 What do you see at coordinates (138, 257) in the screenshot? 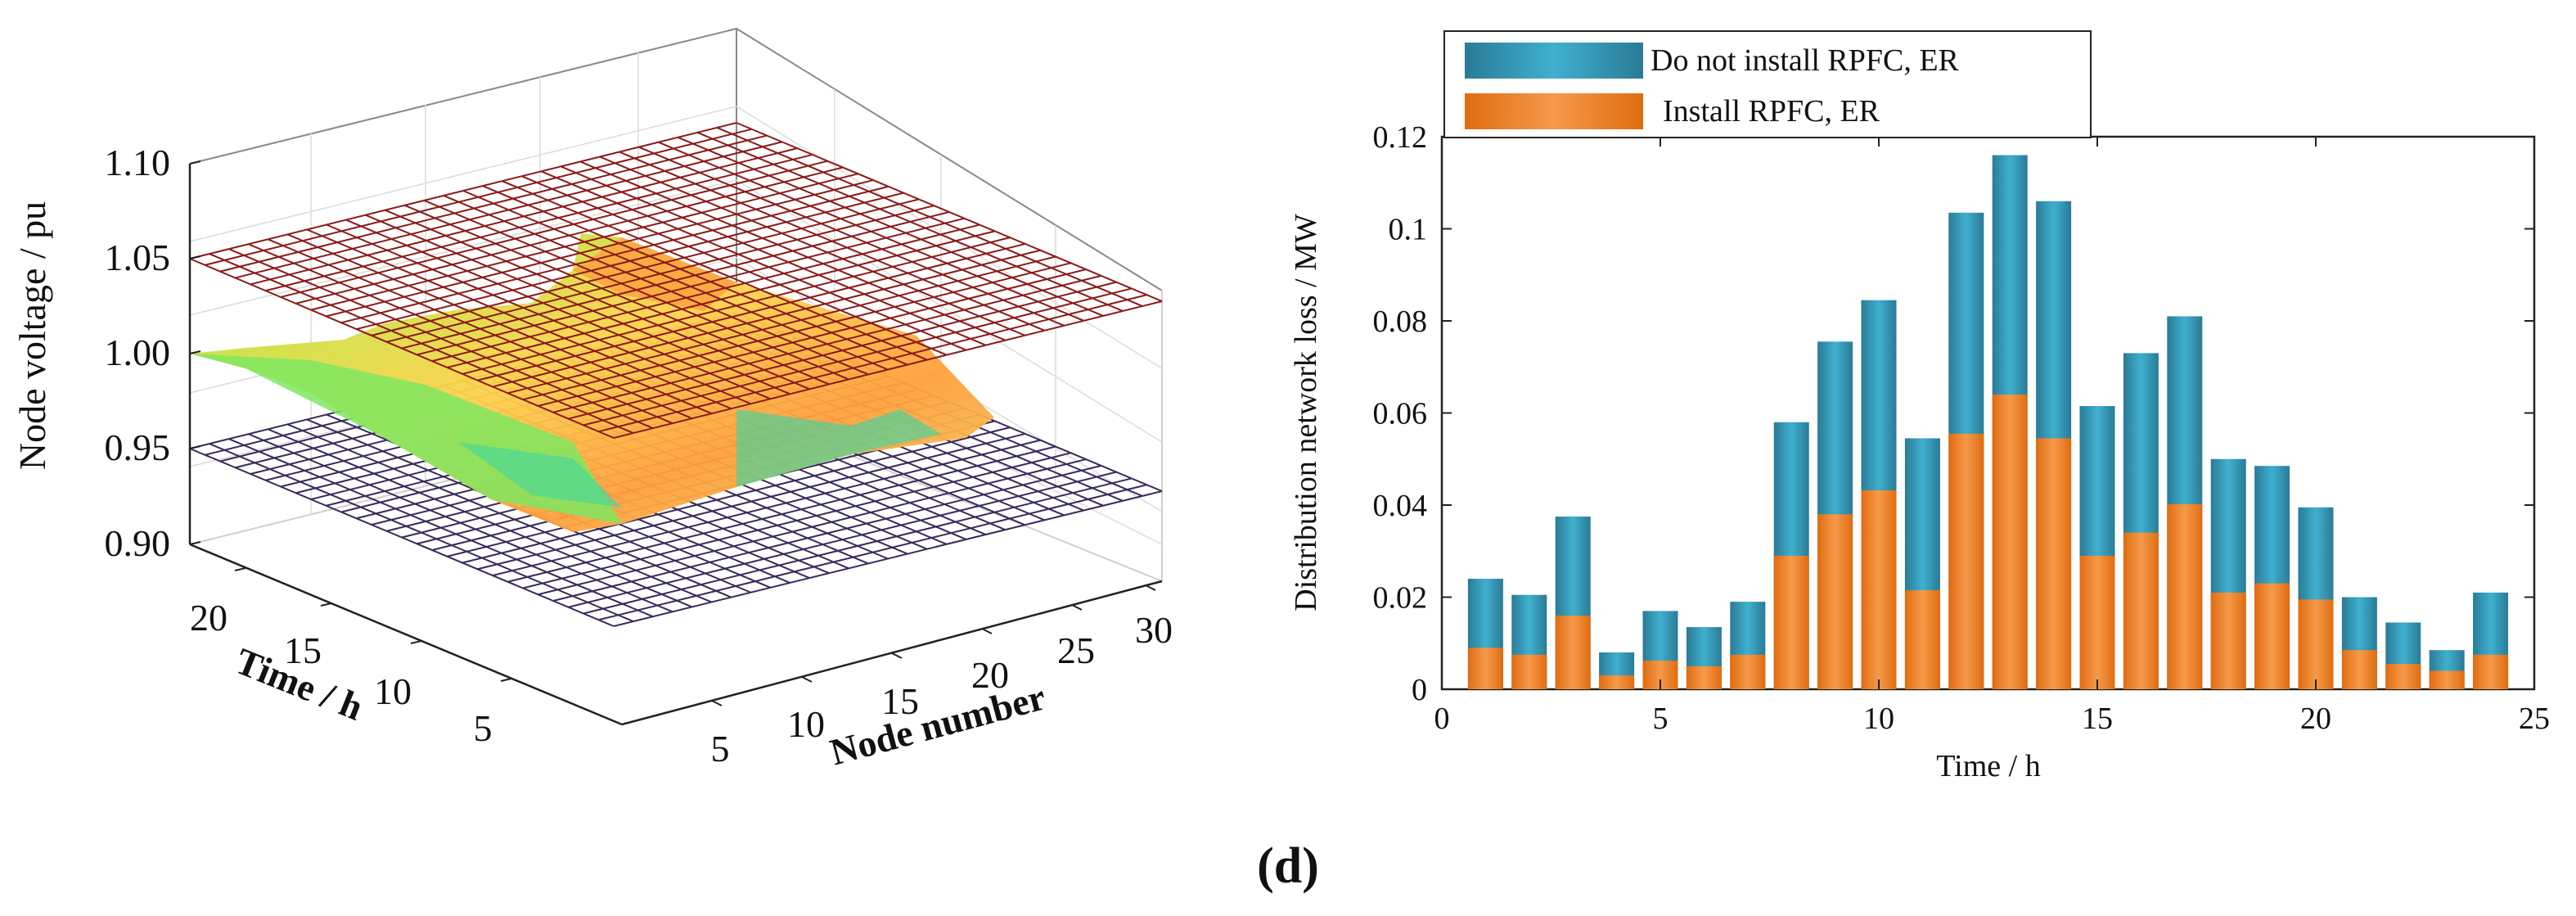
I see `z-tick-label: 1.05` at bounding box center [138, 257].